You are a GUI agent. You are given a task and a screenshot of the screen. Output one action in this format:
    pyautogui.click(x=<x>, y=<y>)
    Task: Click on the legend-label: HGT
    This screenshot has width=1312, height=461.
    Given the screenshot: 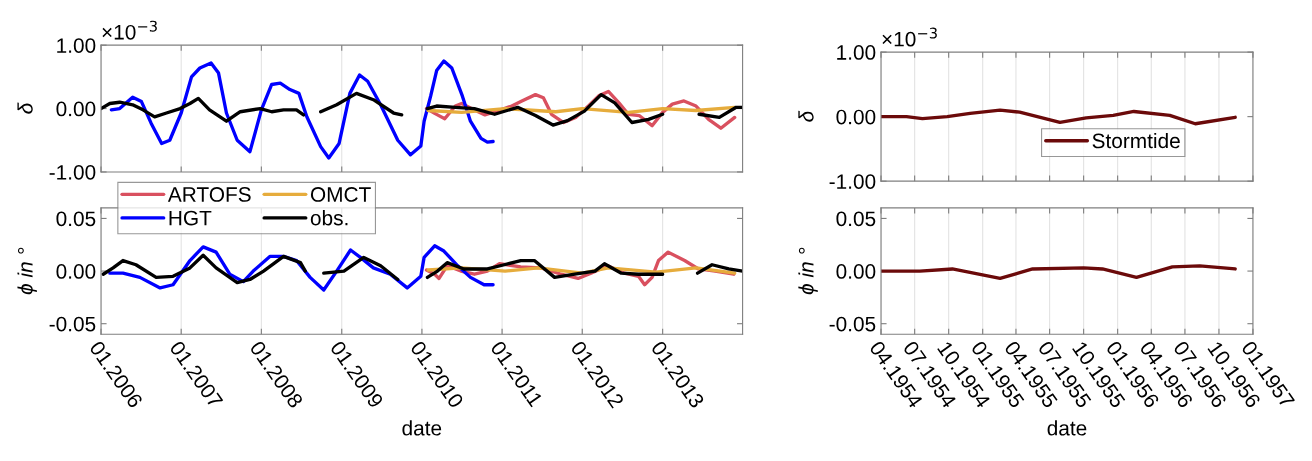 What is the action you would take?
    pyautogui.click(x=190, y=218)
    